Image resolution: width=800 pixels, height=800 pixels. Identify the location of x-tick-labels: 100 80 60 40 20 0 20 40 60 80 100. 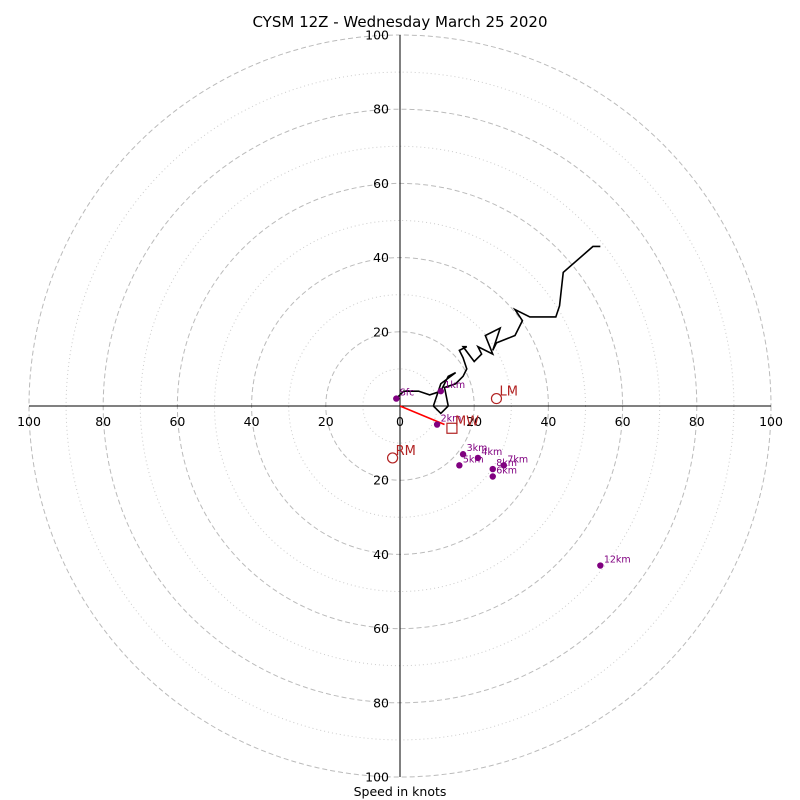
(400, 421).